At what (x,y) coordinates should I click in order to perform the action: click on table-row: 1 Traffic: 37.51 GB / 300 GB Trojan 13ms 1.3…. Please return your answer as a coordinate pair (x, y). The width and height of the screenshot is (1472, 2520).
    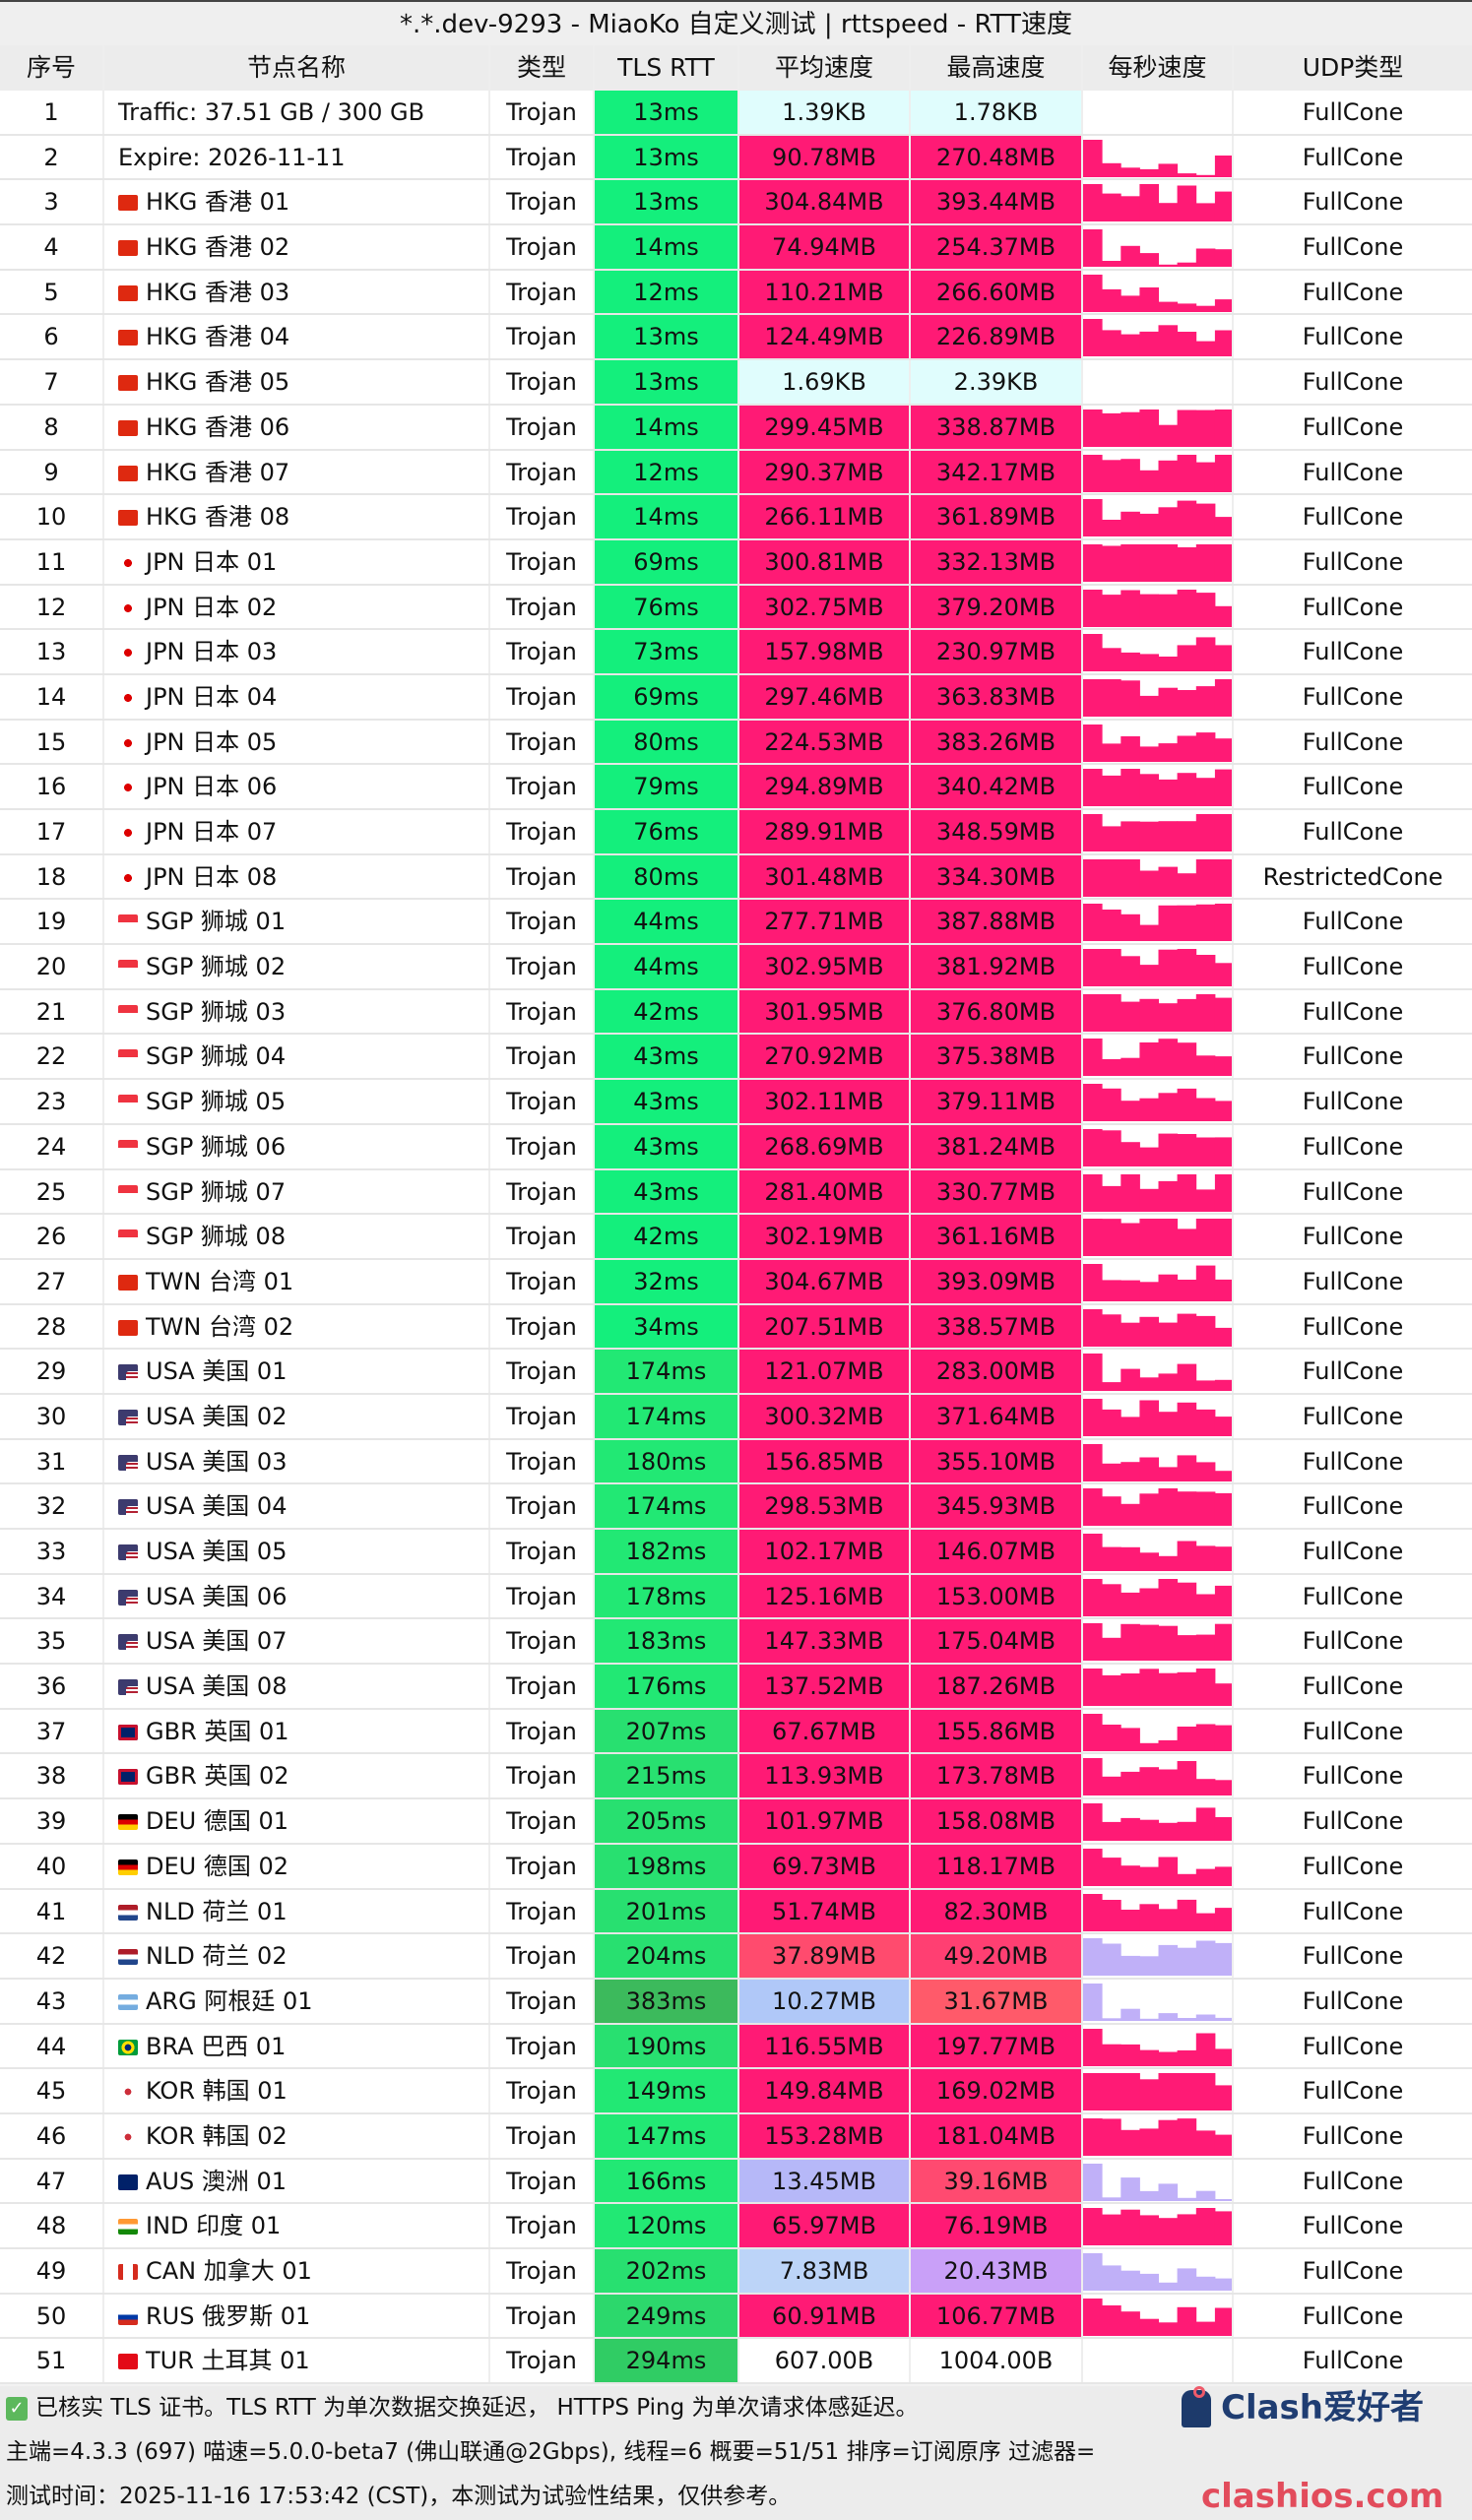
    Looking at the image, I should click on (736, 113).